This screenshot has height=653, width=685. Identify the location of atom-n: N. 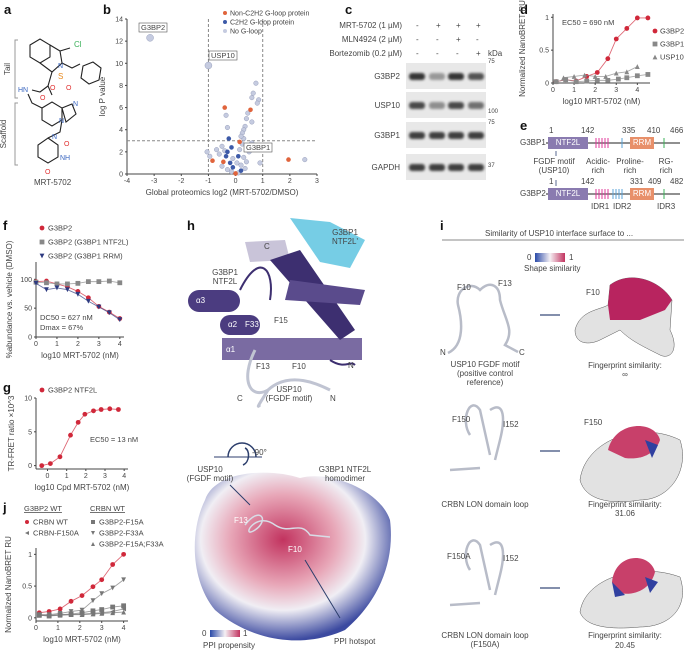
(61, 121).